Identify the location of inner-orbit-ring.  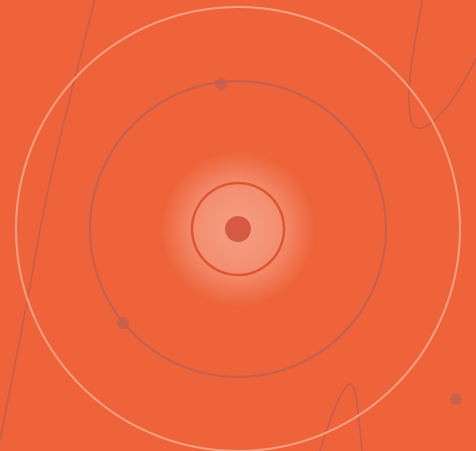
(238, 229).